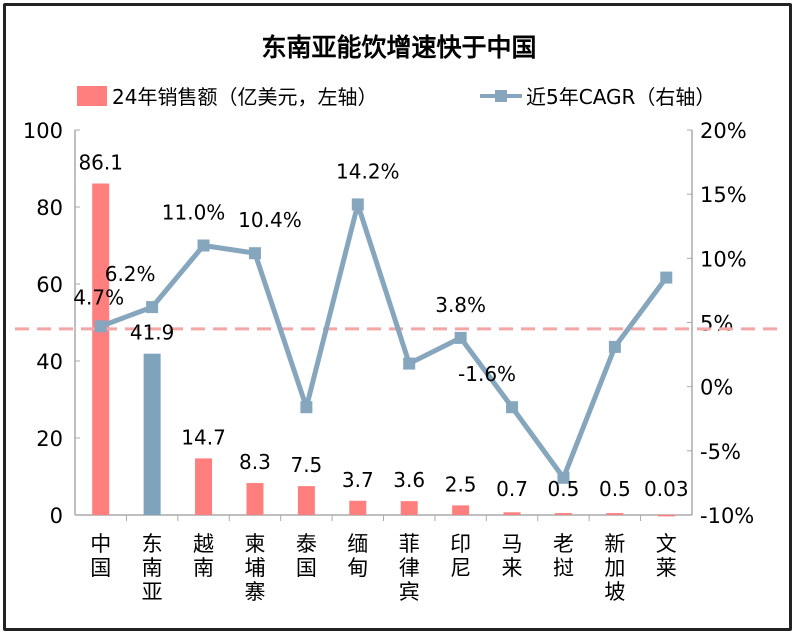 This screenshot has height=638, width=799. What do you see at coordinates (398, 47) in the screenshot?
I see `chart-title: 东南亚能饮增速快于中国` at bounding box center [398, 47].